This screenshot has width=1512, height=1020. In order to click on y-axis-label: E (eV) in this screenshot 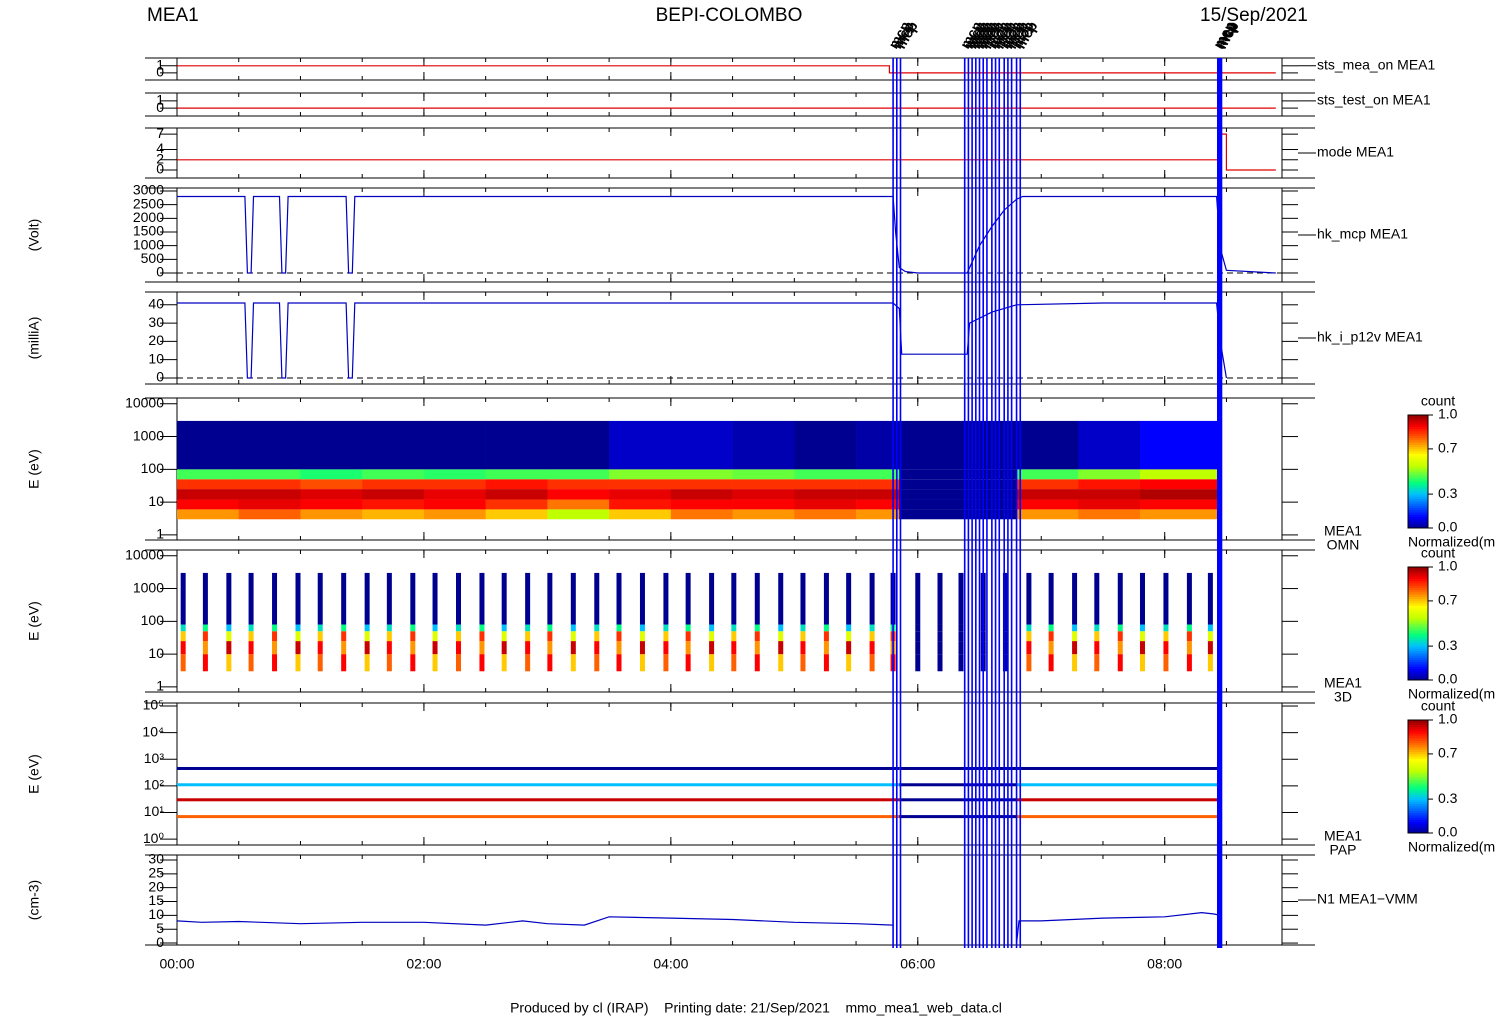, I will do `click(34, 469)`.